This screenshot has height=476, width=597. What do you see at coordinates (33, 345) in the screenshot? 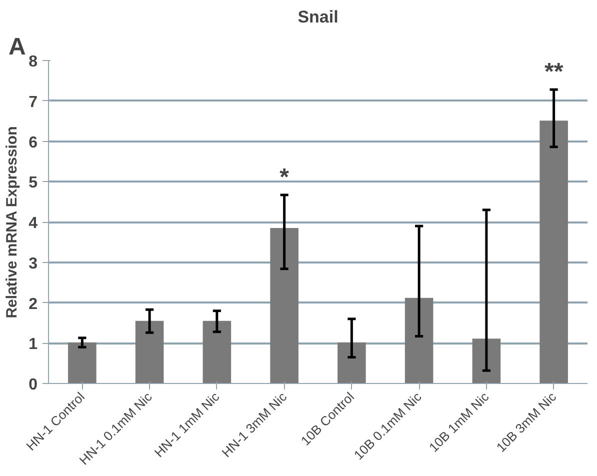
I see `y-tick-label: 1` at bounding box center [33, 345].